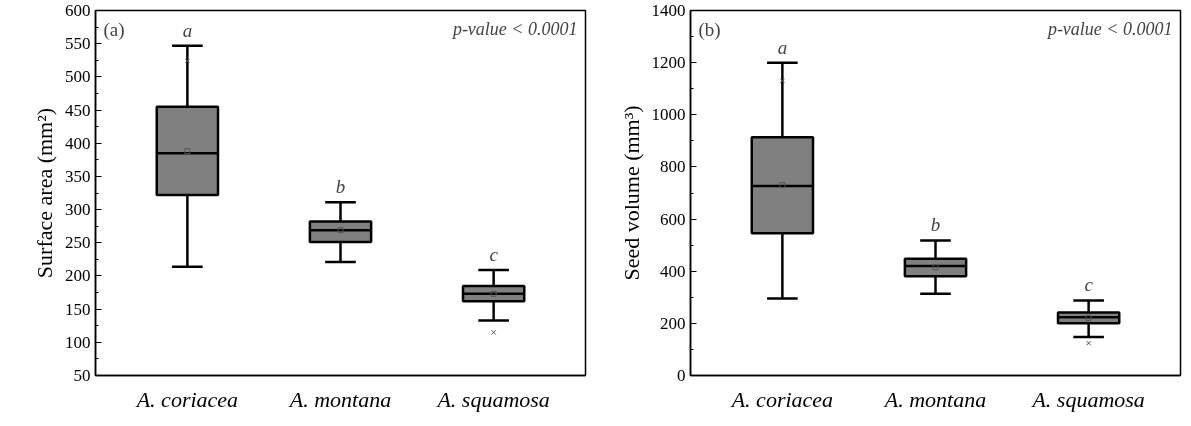  Describe the element at coordinates (78, 309) in the screenshot. I see `y-tick-label: 150` at that location.